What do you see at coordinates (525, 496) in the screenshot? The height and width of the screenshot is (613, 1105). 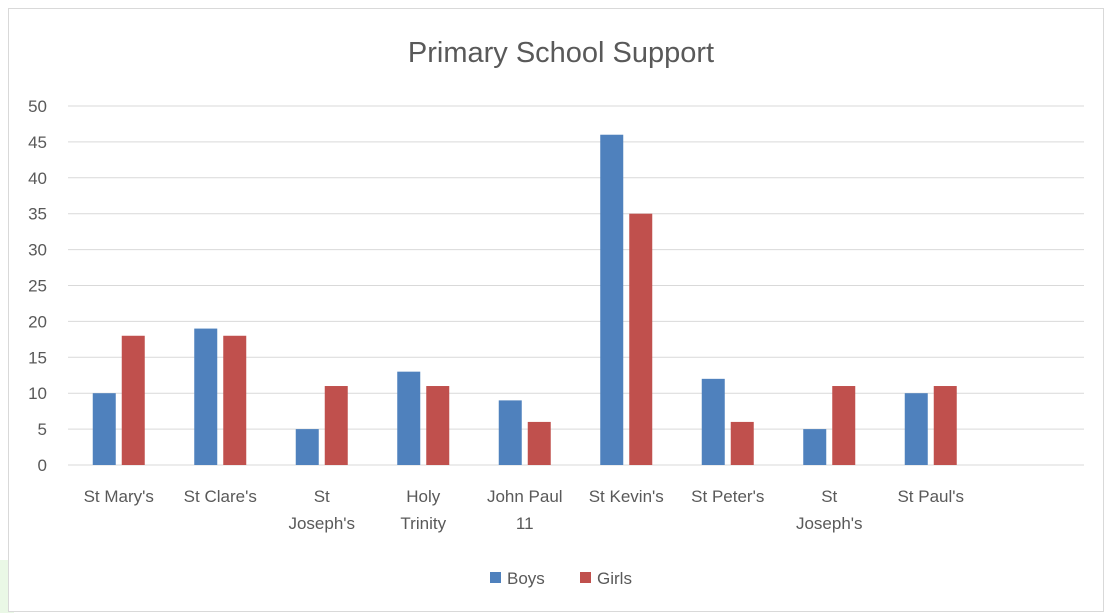 I see `x-tick-label: John Paul` at bounding box center [525, 496].